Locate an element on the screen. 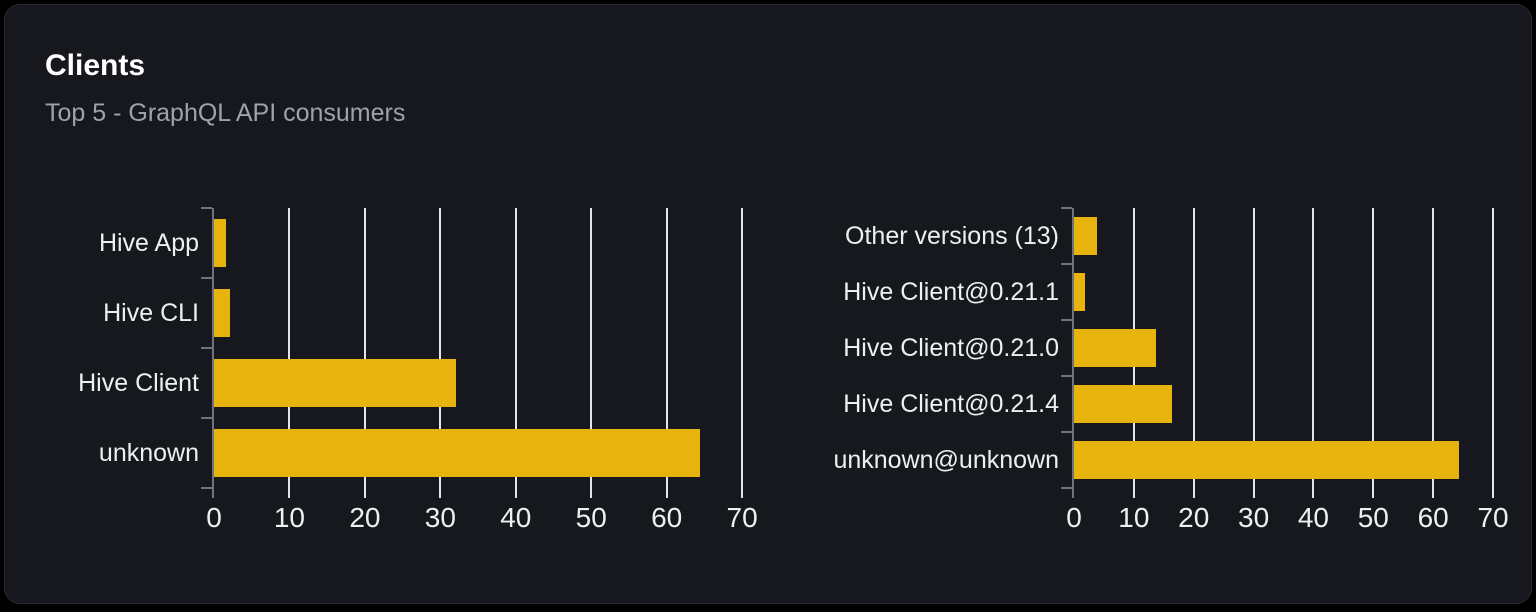 The height and width of the screenshot is (612, 1536). bar-other-versions-13- is located at coordinates (1086, 236).